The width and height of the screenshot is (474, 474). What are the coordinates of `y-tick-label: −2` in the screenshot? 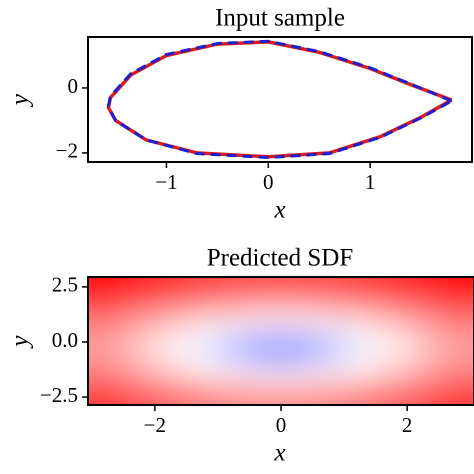 It's located at (67, 151).